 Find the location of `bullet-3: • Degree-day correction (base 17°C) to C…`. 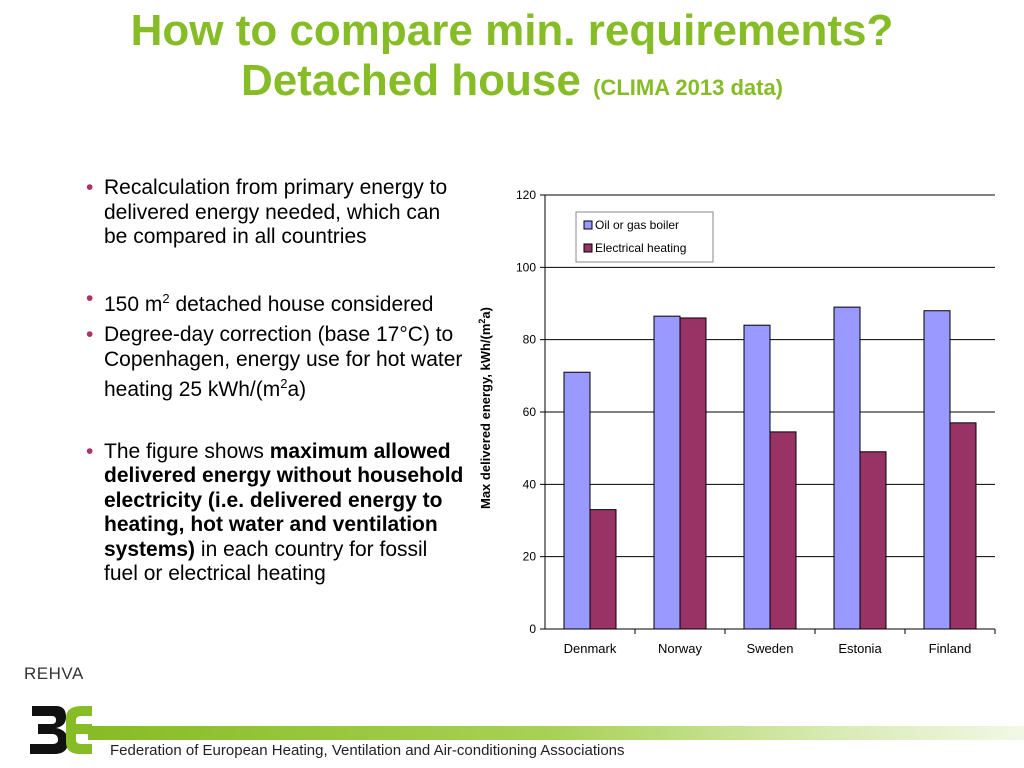

bullet-3: • Degree-day correction (base 17°C) to C… is located at coordinates (276, 363).